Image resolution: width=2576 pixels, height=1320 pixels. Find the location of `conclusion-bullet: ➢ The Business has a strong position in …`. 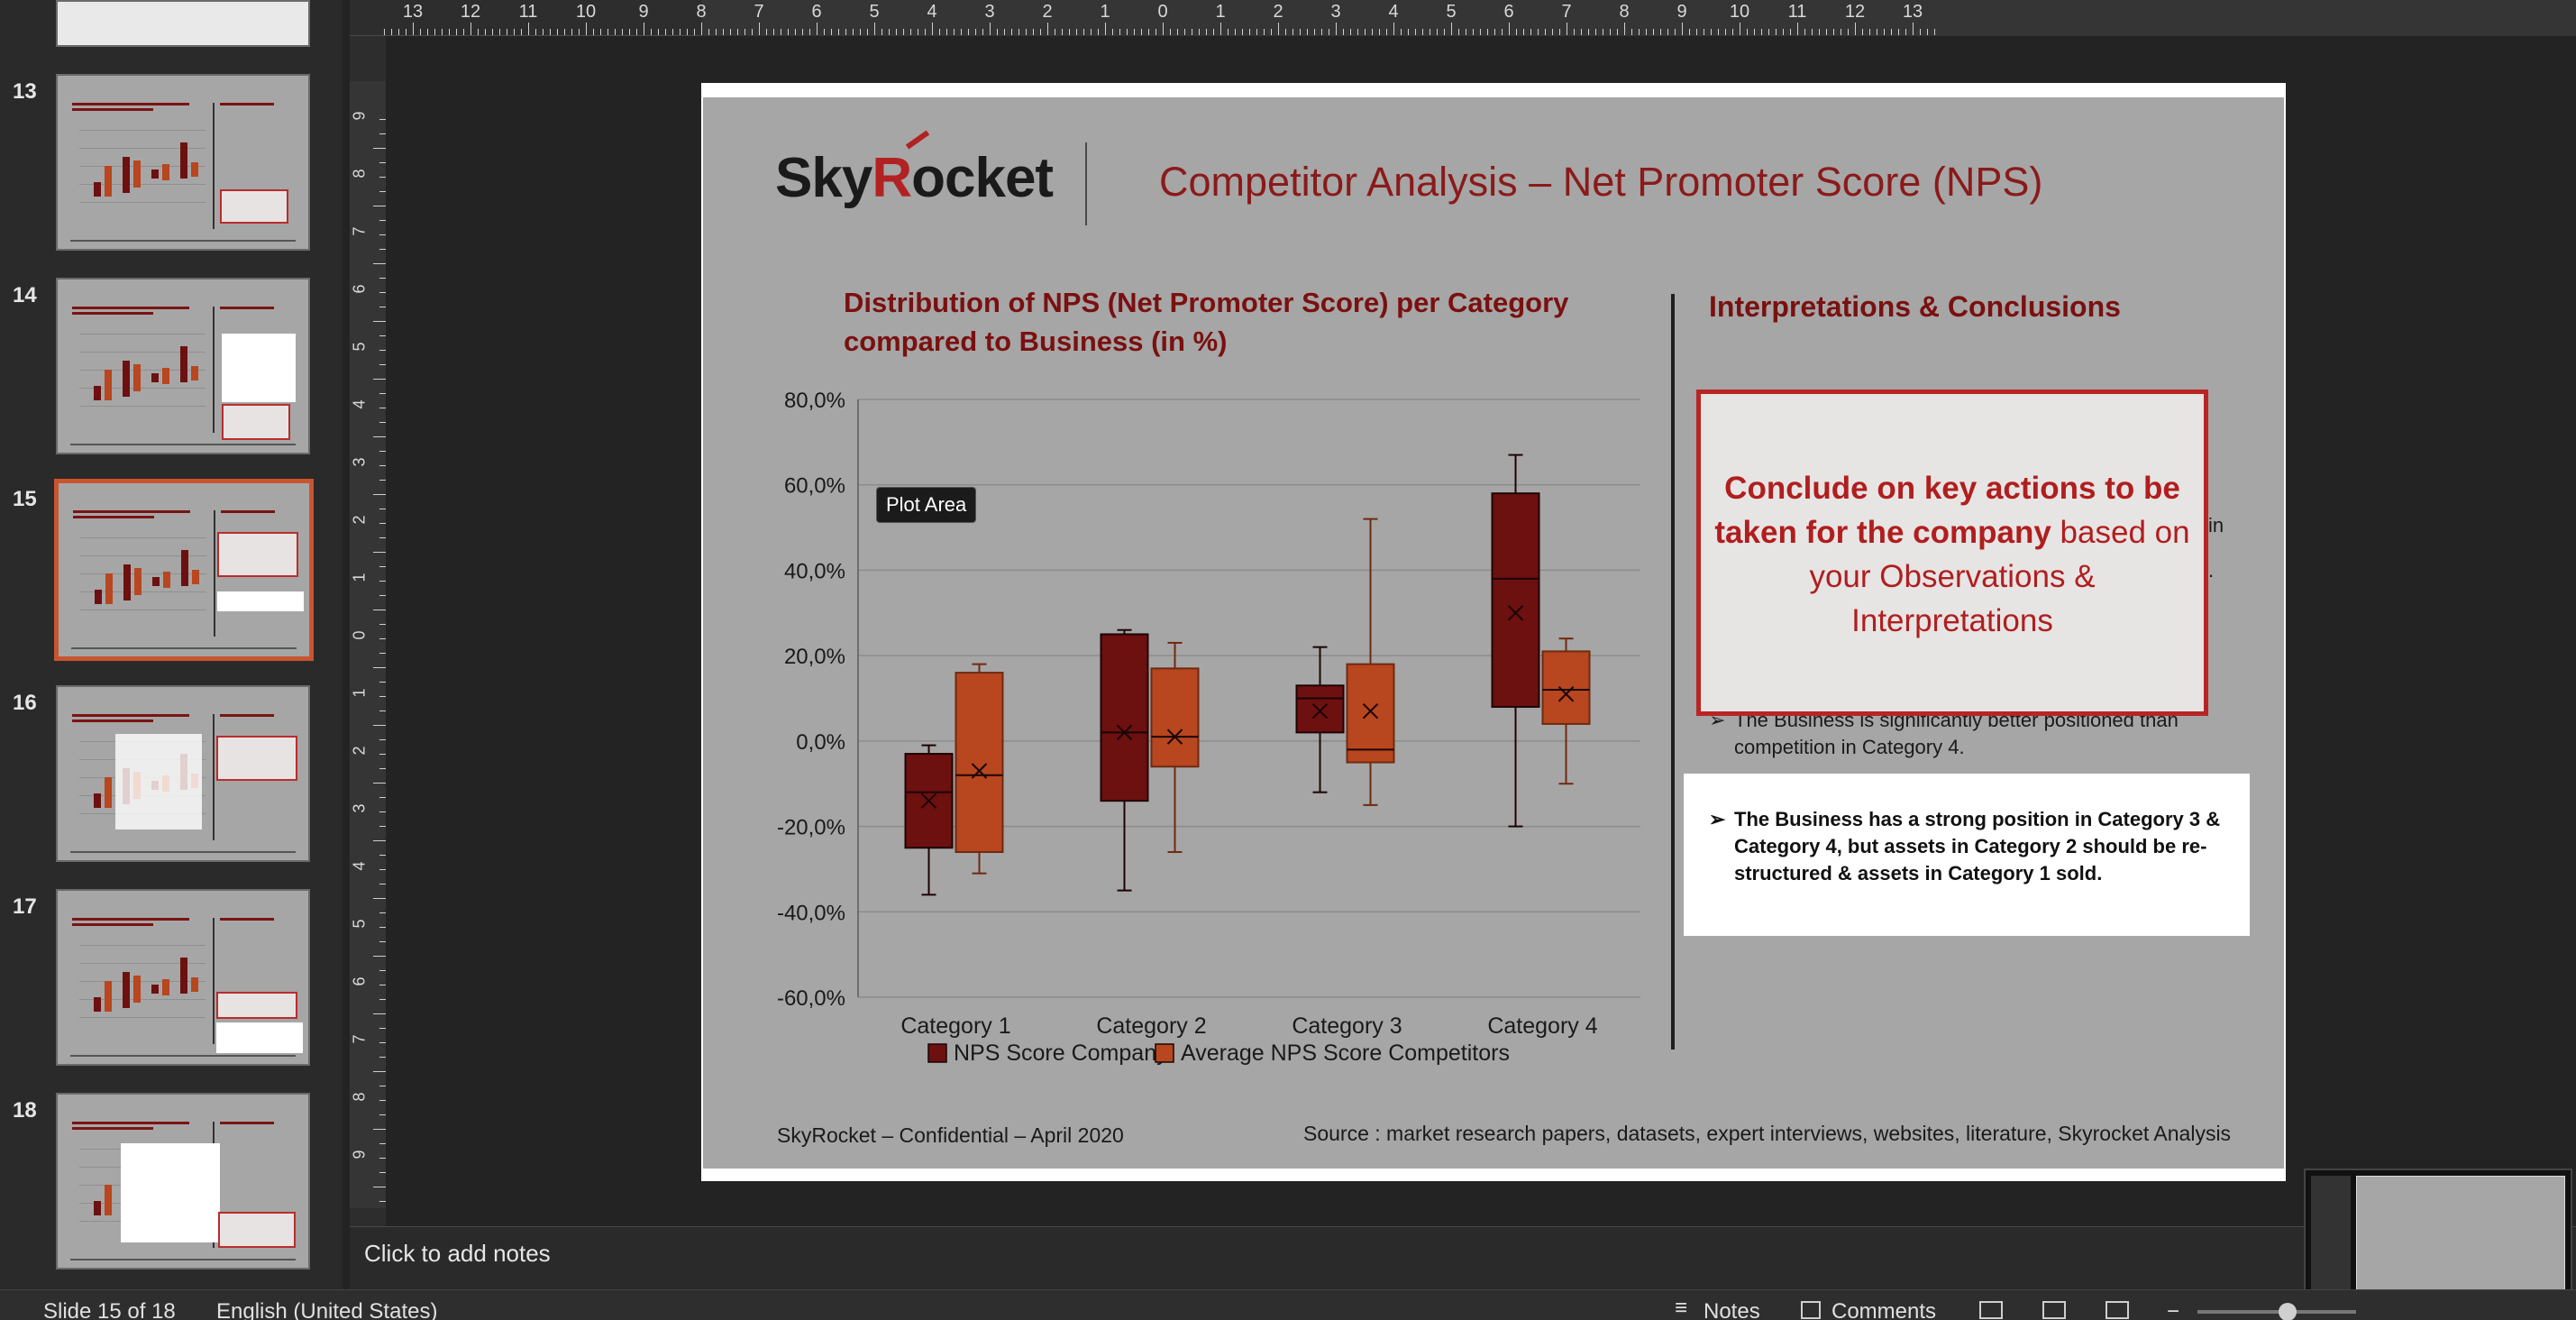

conclusion-bullet: ➢ The Business has a strong position in … is located at coordinates (1970, 846).